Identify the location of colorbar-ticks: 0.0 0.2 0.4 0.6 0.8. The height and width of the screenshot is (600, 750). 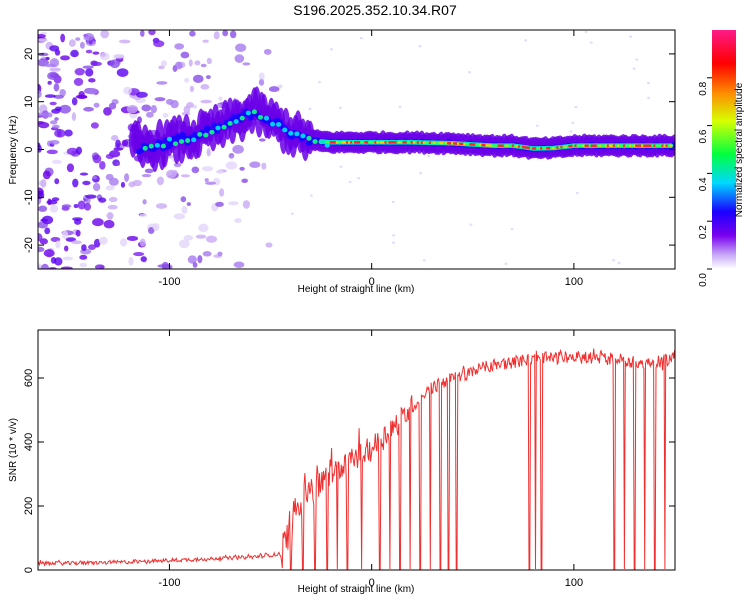
(705, 182).